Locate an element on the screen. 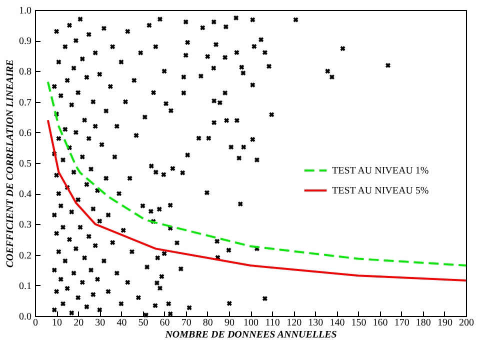  y-tick-label: 0.4 is located at coordinates (25, 194).